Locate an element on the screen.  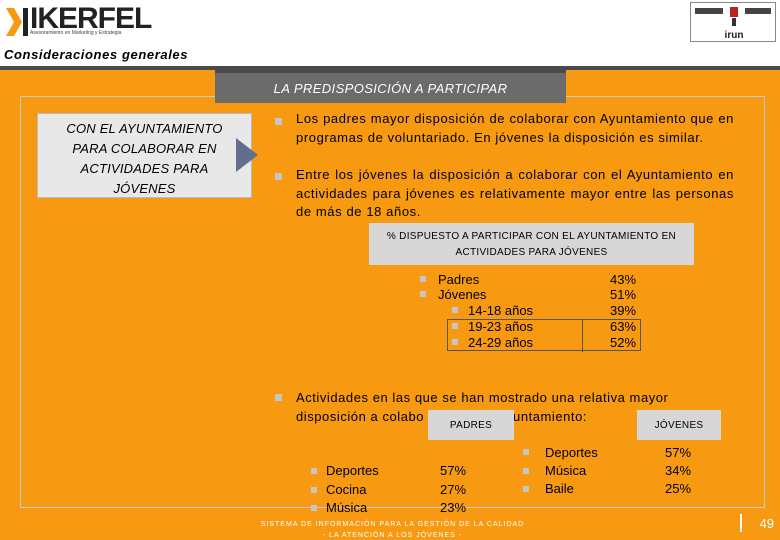
irun-crest-icon: irun is located at coordinates (733, 24).